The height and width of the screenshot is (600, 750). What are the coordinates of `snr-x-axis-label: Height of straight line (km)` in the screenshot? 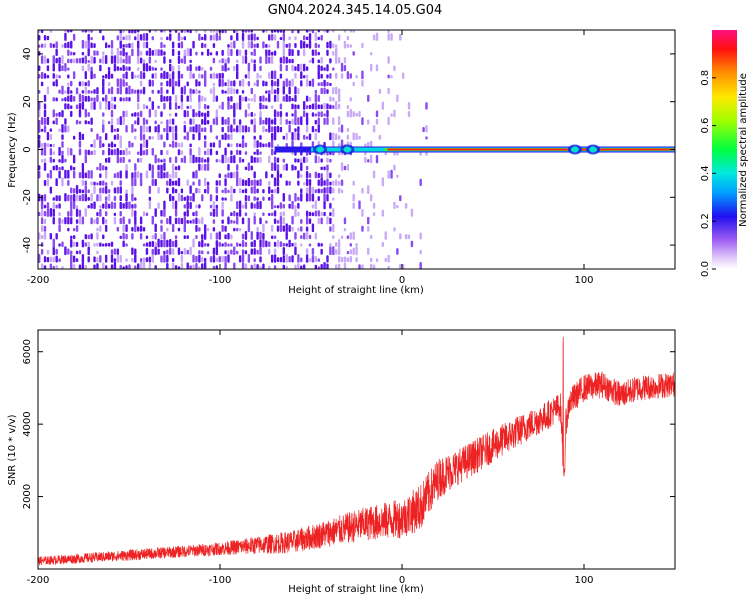 It's located at (356, 589).